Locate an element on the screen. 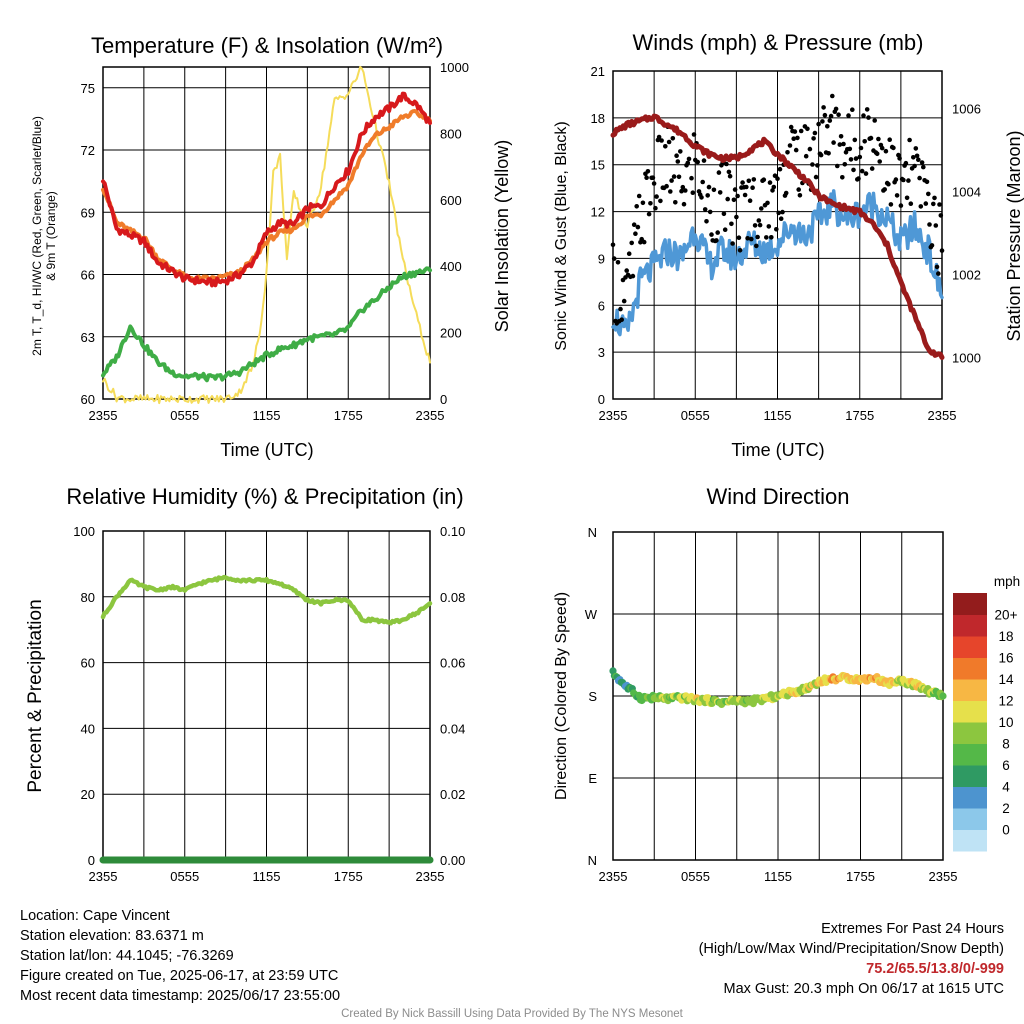  temp-panel-y2-tick-label: 600 is located at coordinates (451, 200).